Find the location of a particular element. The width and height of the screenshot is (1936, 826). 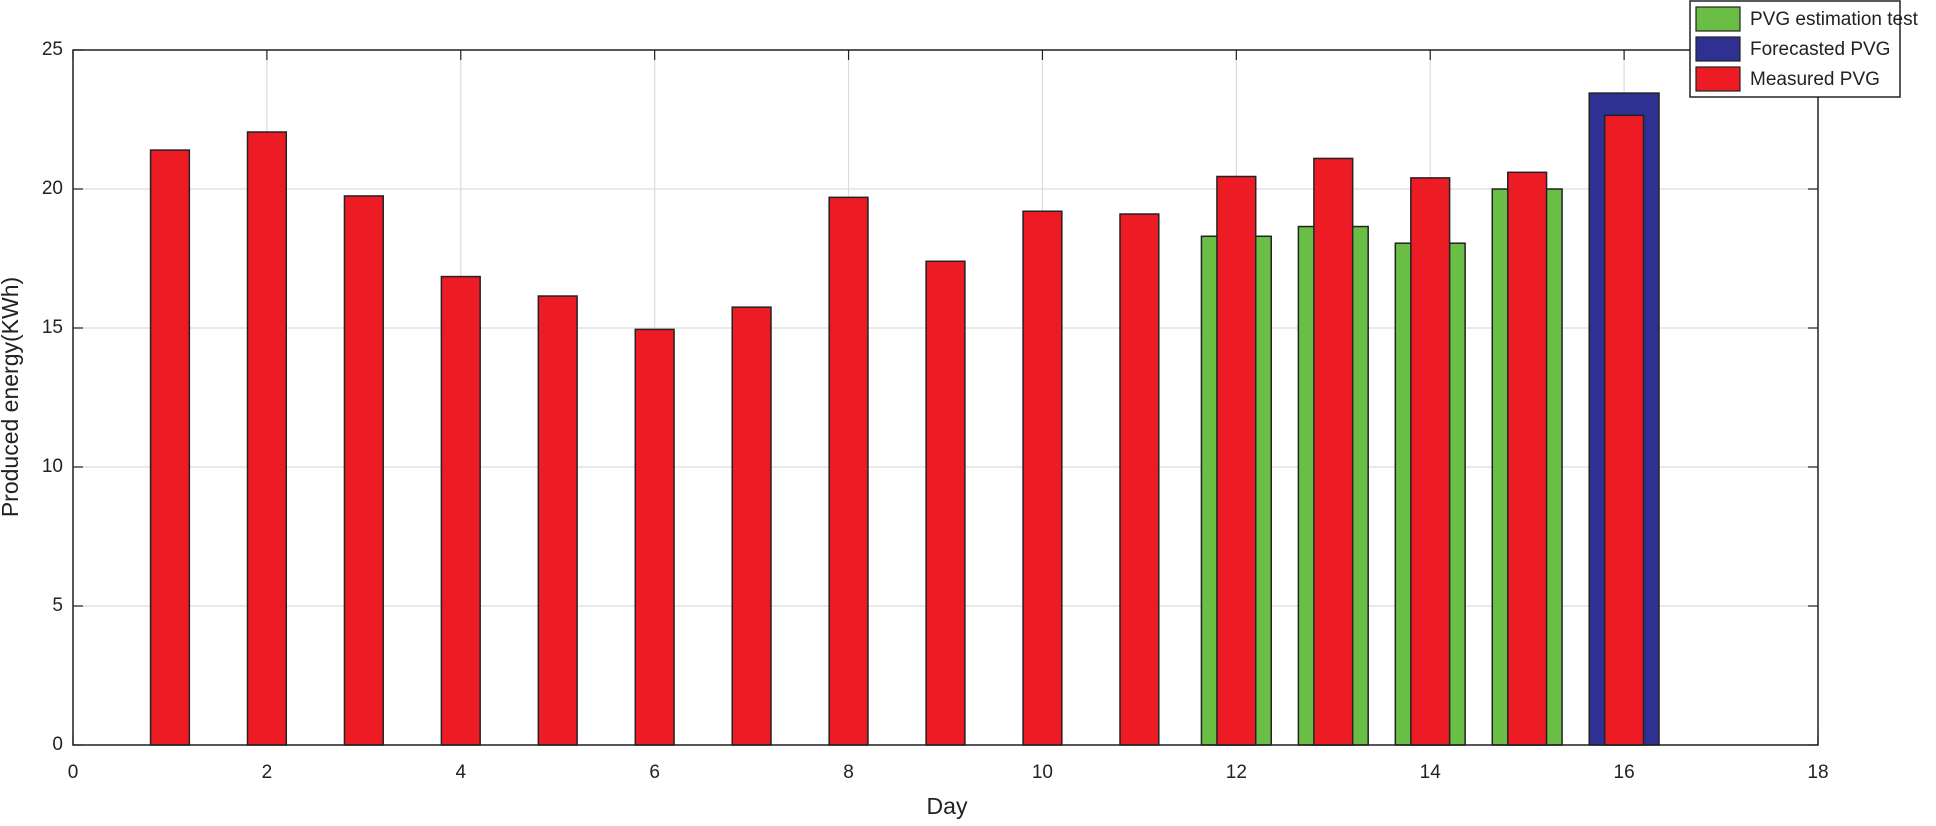

y-tick-label: 25 is located at coordinates (52, 49).